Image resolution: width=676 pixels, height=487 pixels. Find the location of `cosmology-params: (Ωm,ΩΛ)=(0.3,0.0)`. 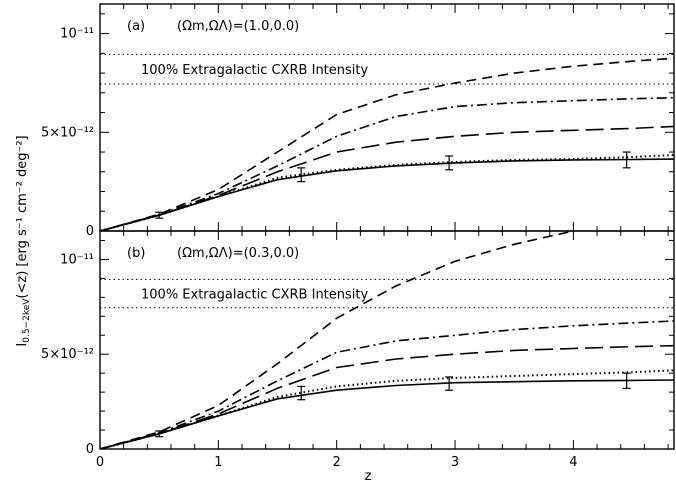

cosmology-params: (Ωm,ΩΛ)=(0.3,0.0) is located at coordinates (238, 253).